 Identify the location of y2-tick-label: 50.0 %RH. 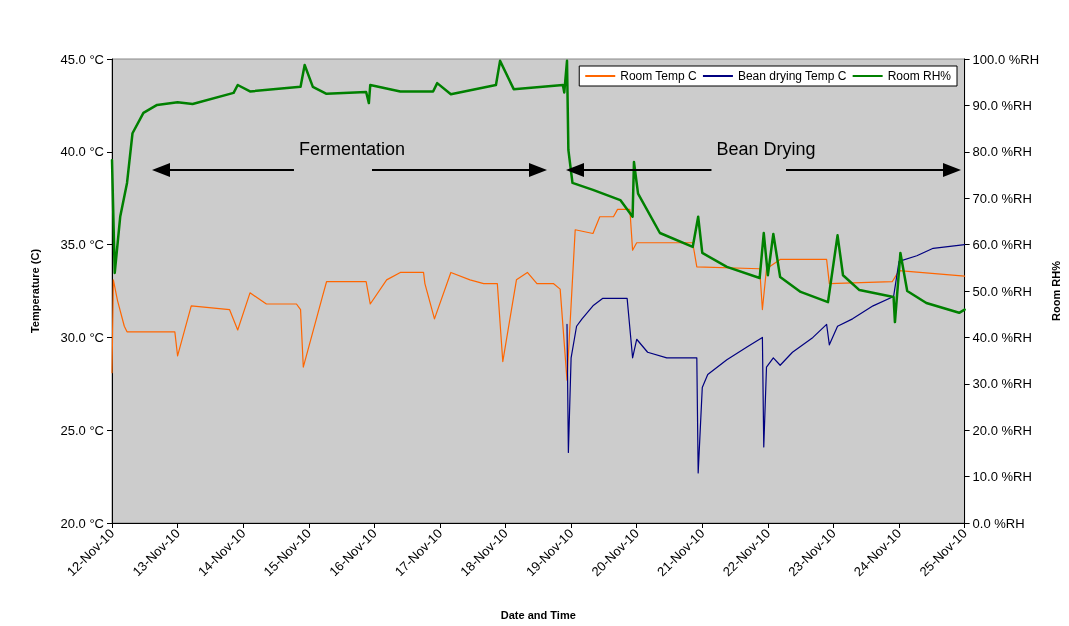
(1002, 291).